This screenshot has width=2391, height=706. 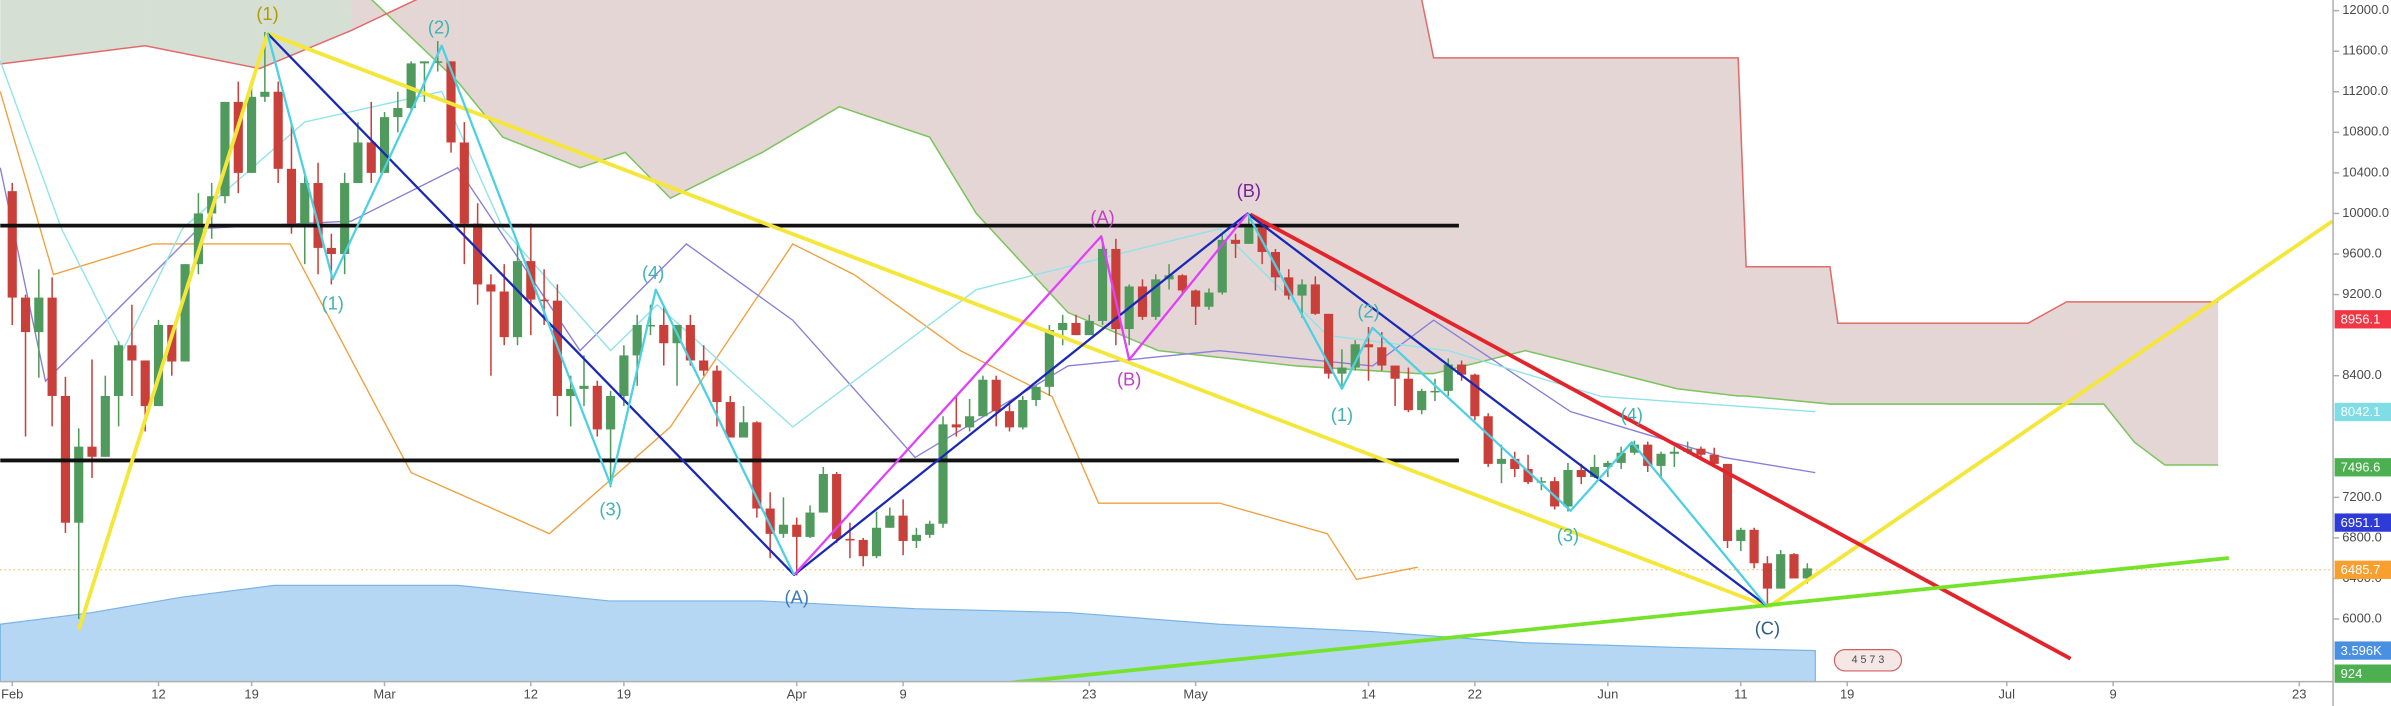 What do you see at coordinates (384, 694) in the screenshot?
I see `x-tick-label: Mar` at bounding box center [384, 694].